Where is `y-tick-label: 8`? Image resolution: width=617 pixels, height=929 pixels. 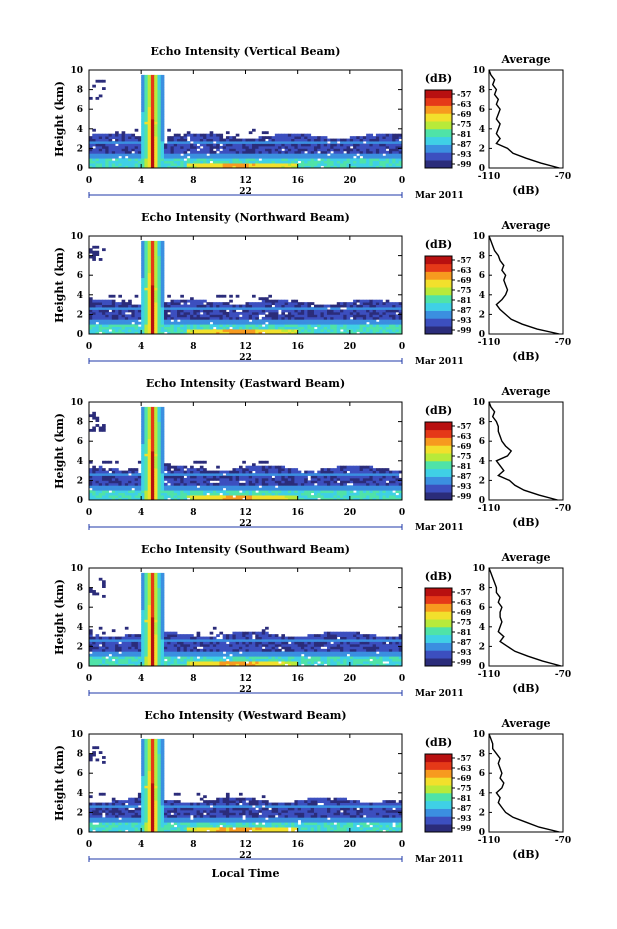
y-tick-label: 8 is located at coordinates (80, 91).